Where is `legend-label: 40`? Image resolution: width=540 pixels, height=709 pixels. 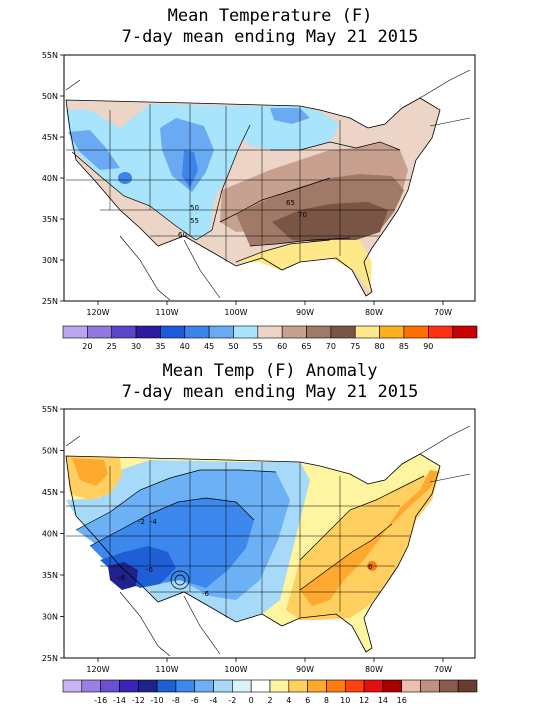 legend-label: 40 is located at coordinates (185, 346).